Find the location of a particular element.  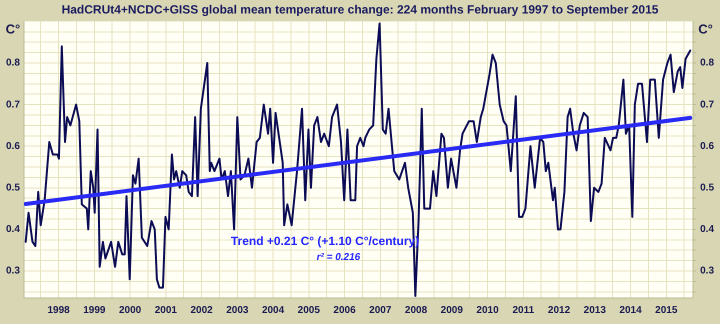

x-tick-label: 1998 is located at coordinates (58, 310).